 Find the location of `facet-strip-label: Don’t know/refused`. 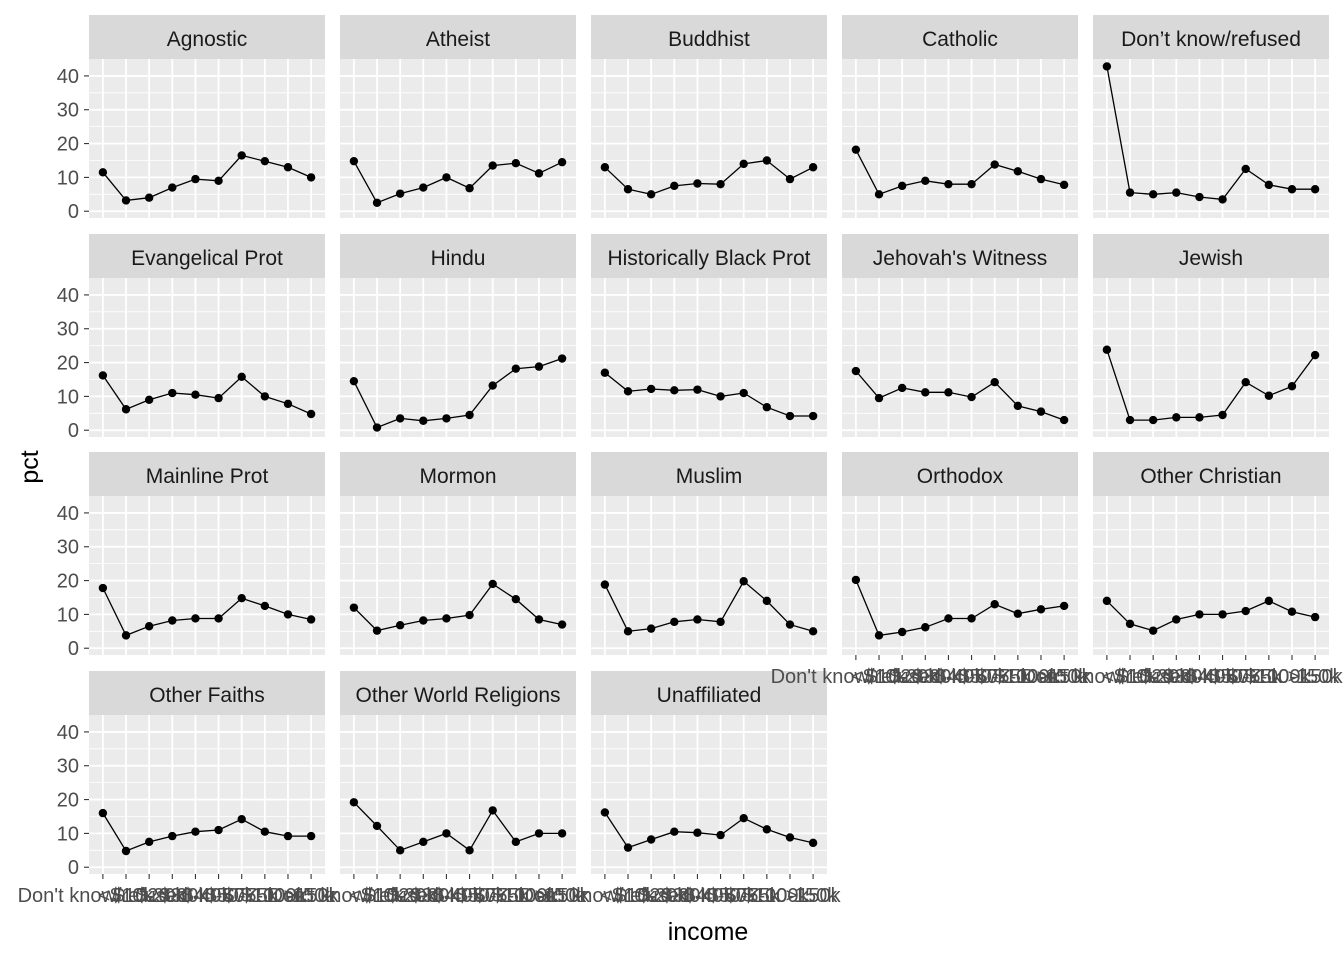

facet-strip-label: Don’t know/refused is located at coordinates (1211, 39).